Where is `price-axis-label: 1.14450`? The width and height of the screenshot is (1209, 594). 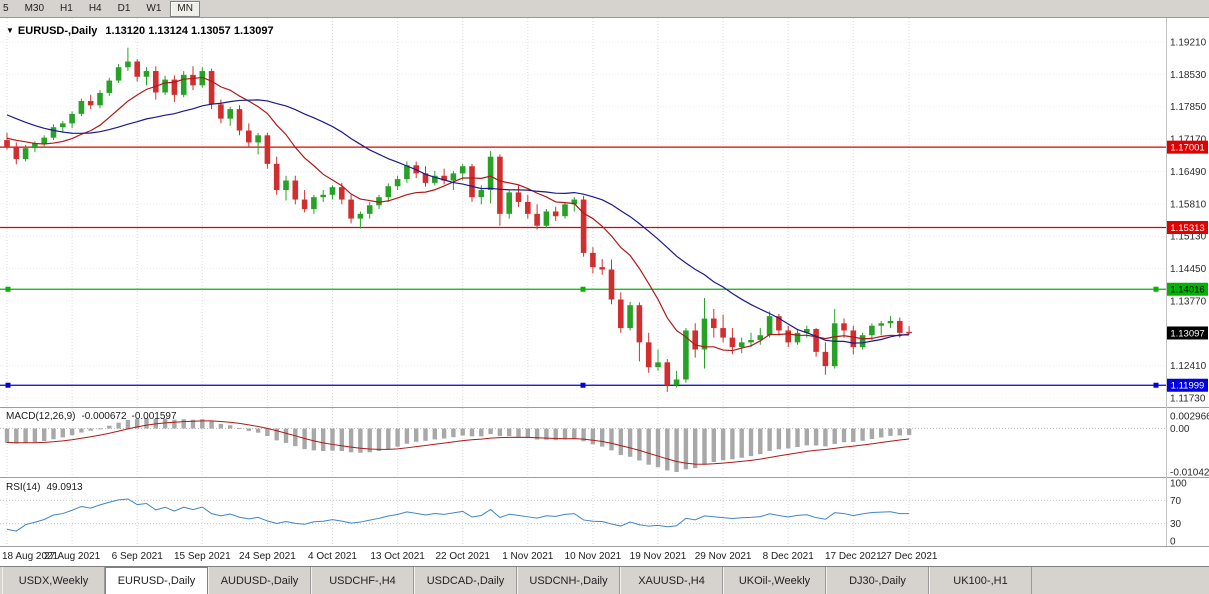
price-axis-label: 1.14450 is located at coordinates (1188, 269).